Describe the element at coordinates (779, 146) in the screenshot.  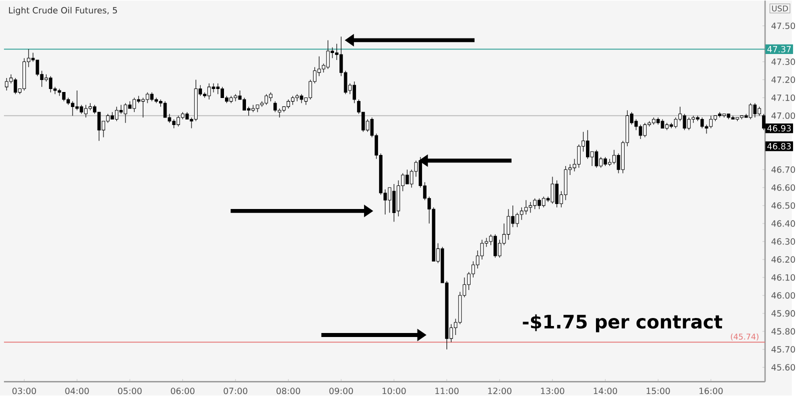
I see `annotation: 46.83` at that location.